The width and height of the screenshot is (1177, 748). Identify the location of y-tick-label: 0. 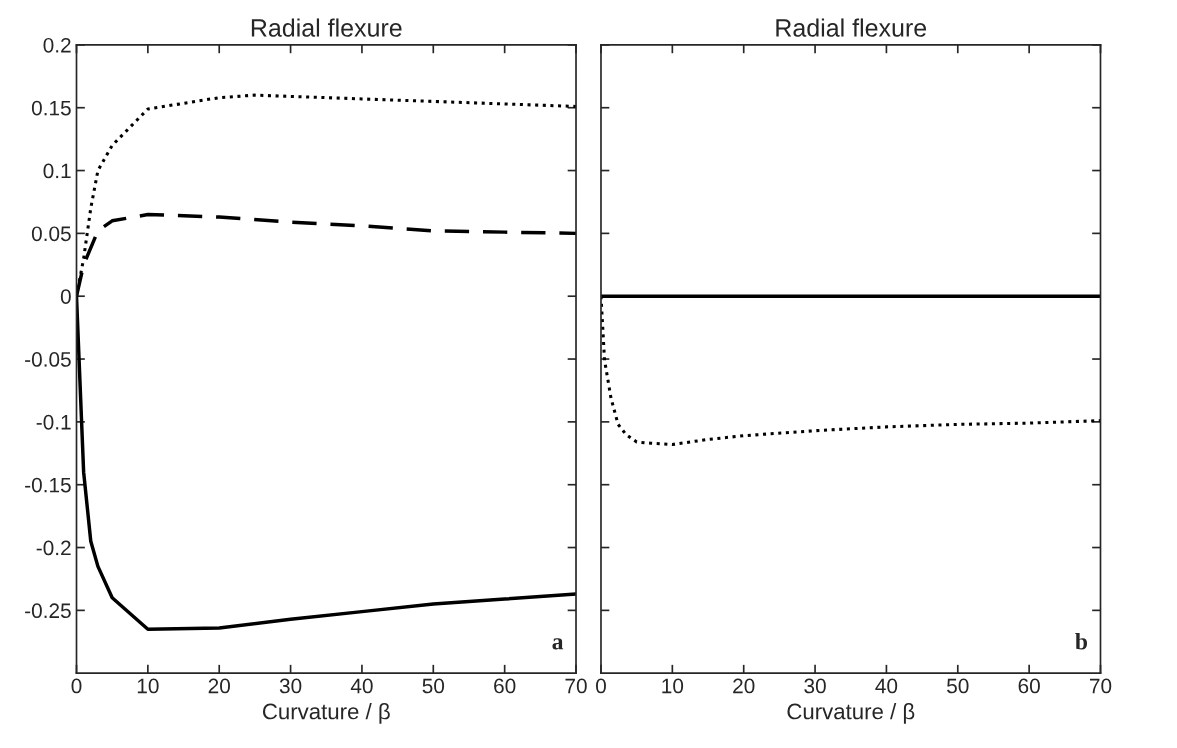
(65, 296).